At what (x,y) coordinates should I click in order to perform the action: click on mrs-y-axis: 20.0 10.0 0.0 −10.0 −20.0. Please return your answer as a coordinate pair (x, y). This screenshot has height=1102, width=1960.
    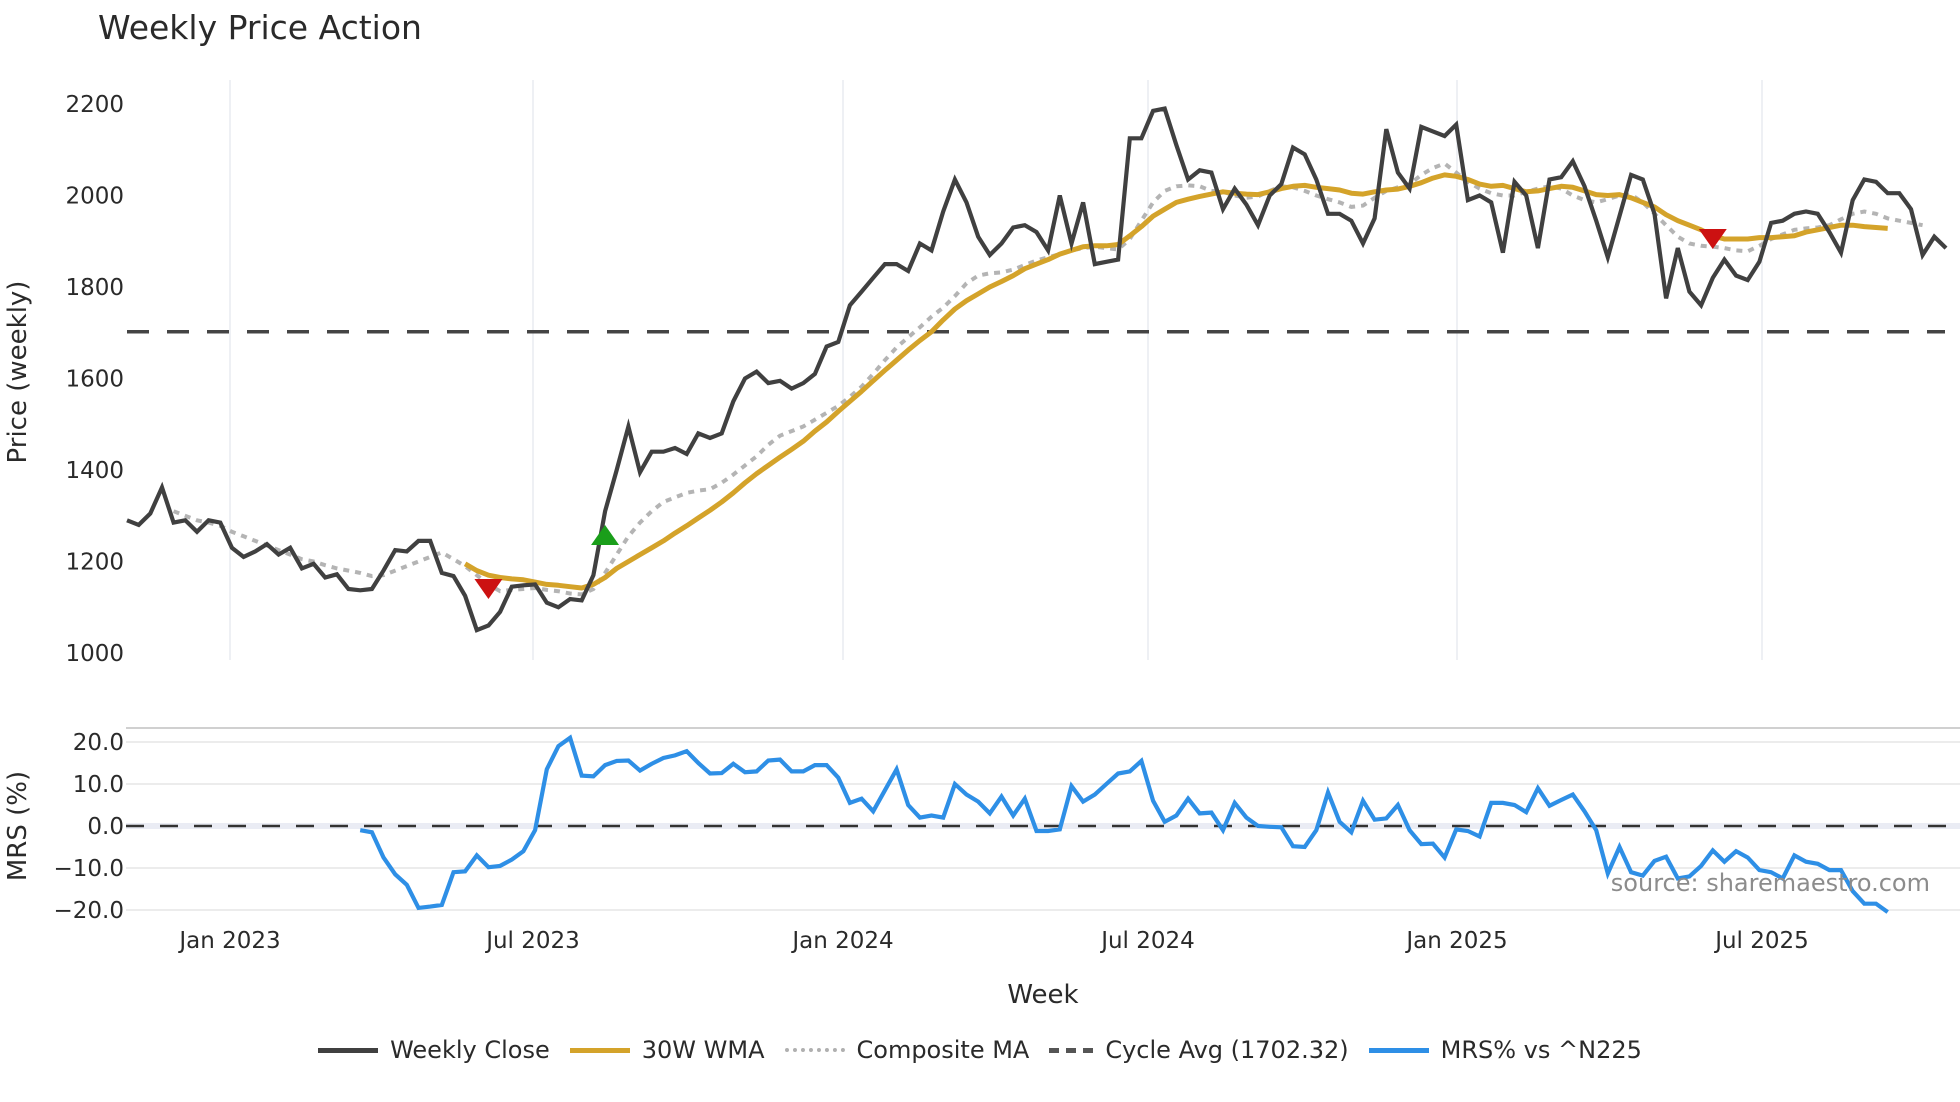
    Looking at the image, I should click on (89, 827).